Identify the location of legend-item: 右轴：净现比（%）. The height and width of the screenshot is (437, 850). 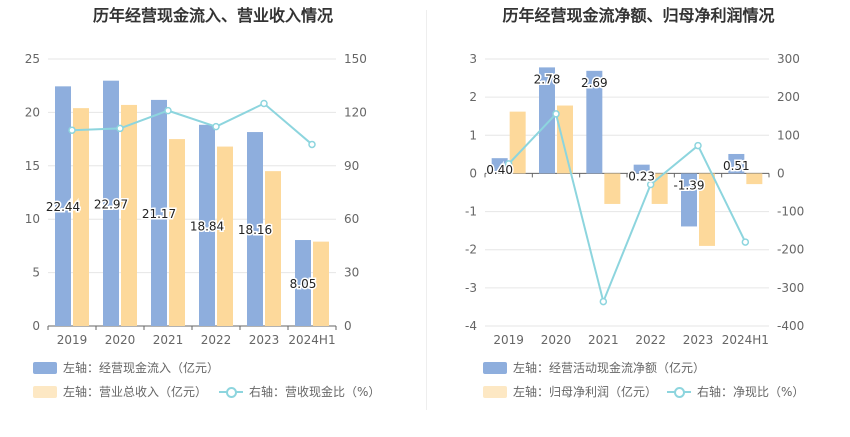
(735, 391).